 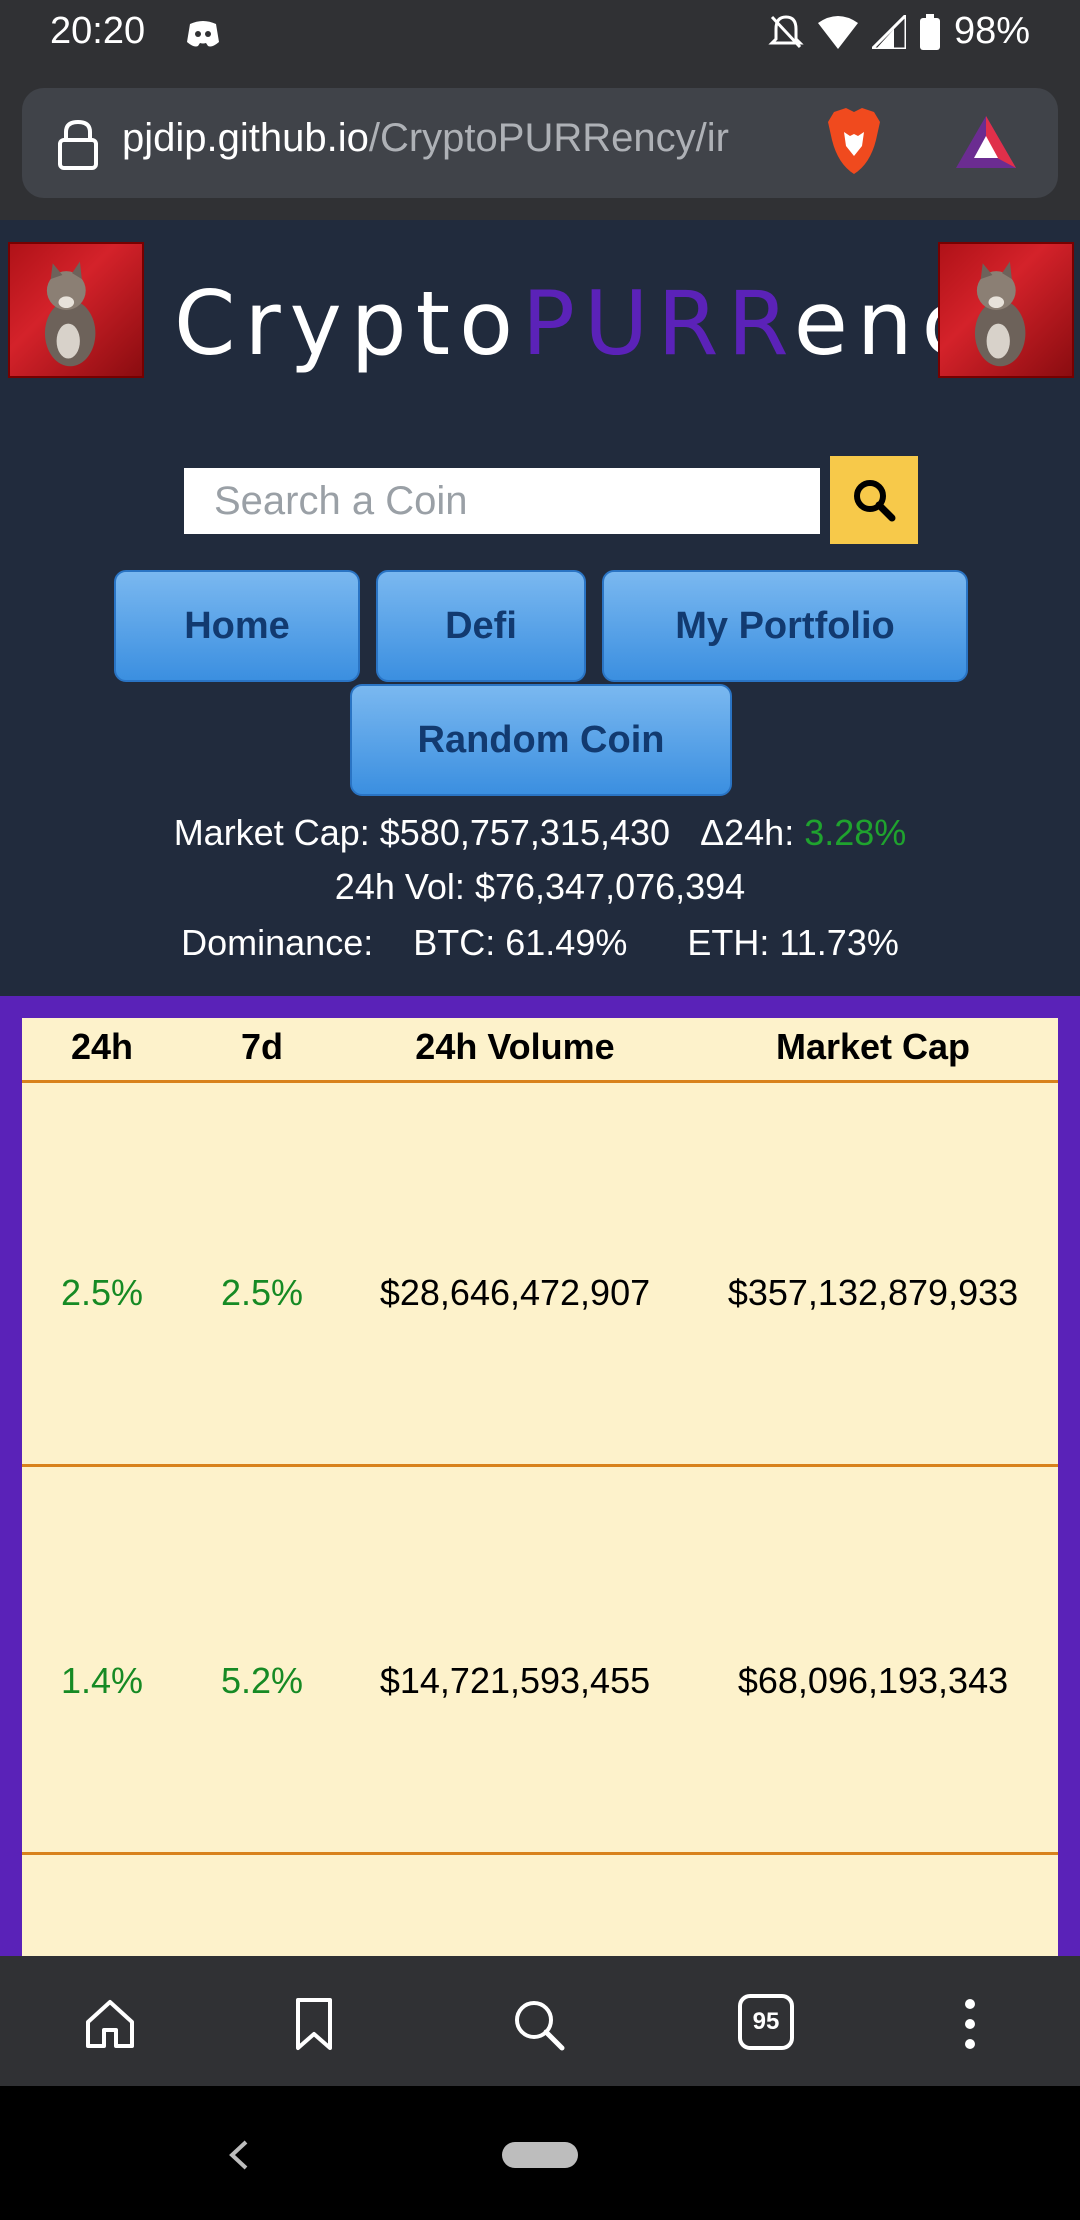 I want to click on status-bar: 20:20 98%, so click(x=540, y=34).